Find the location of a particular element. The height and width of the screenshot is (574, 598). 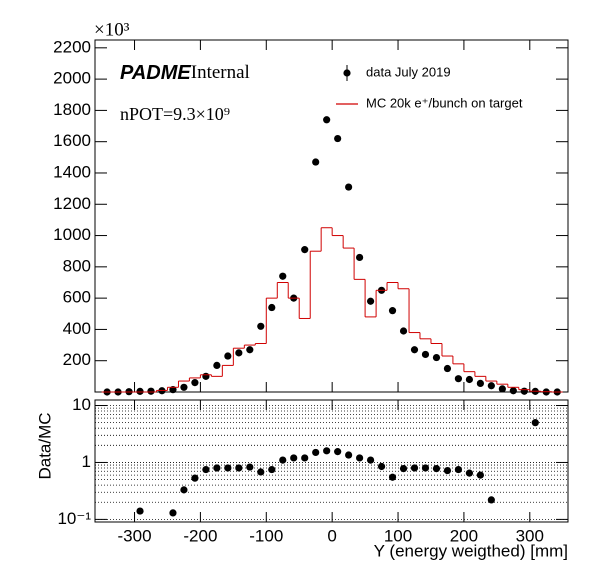

y-tick-label: 1800 is located at coordinates (72, 109).